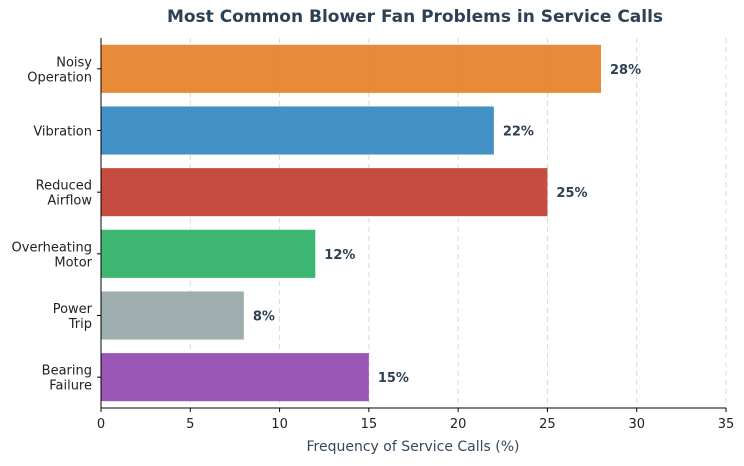 This screenshot has height=466, width=744. What do you see at coordinates (547, 424) in the screenshot?
I see `x-tick-label: 25` at bounding box center [547, 424].